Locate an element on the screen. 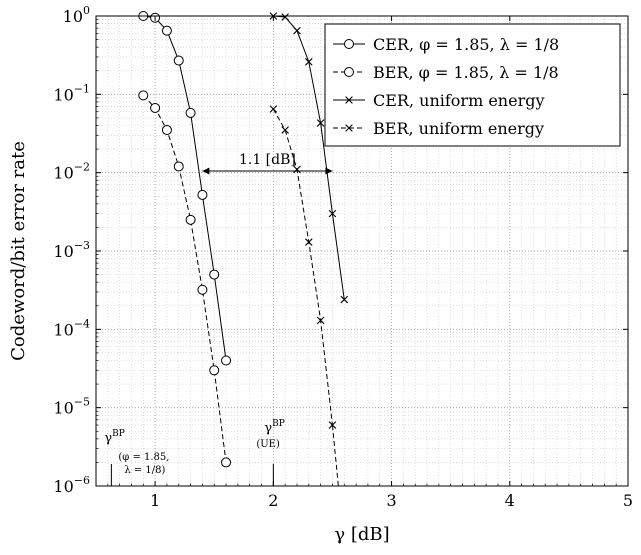  series-tail is located at coordinates (335, 455).